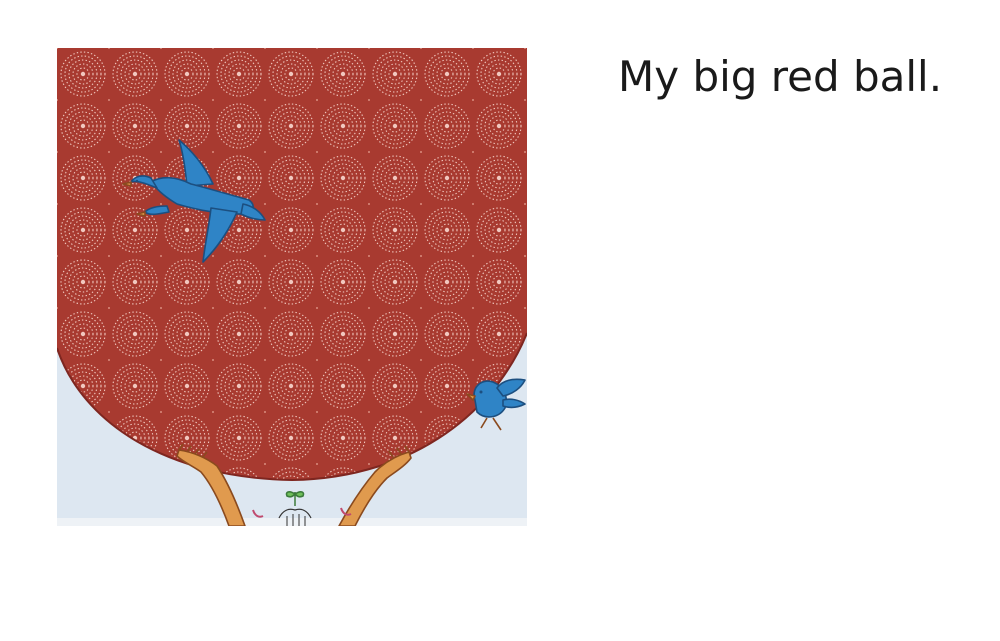  I want to click on ground-strip, so click(292, 522).